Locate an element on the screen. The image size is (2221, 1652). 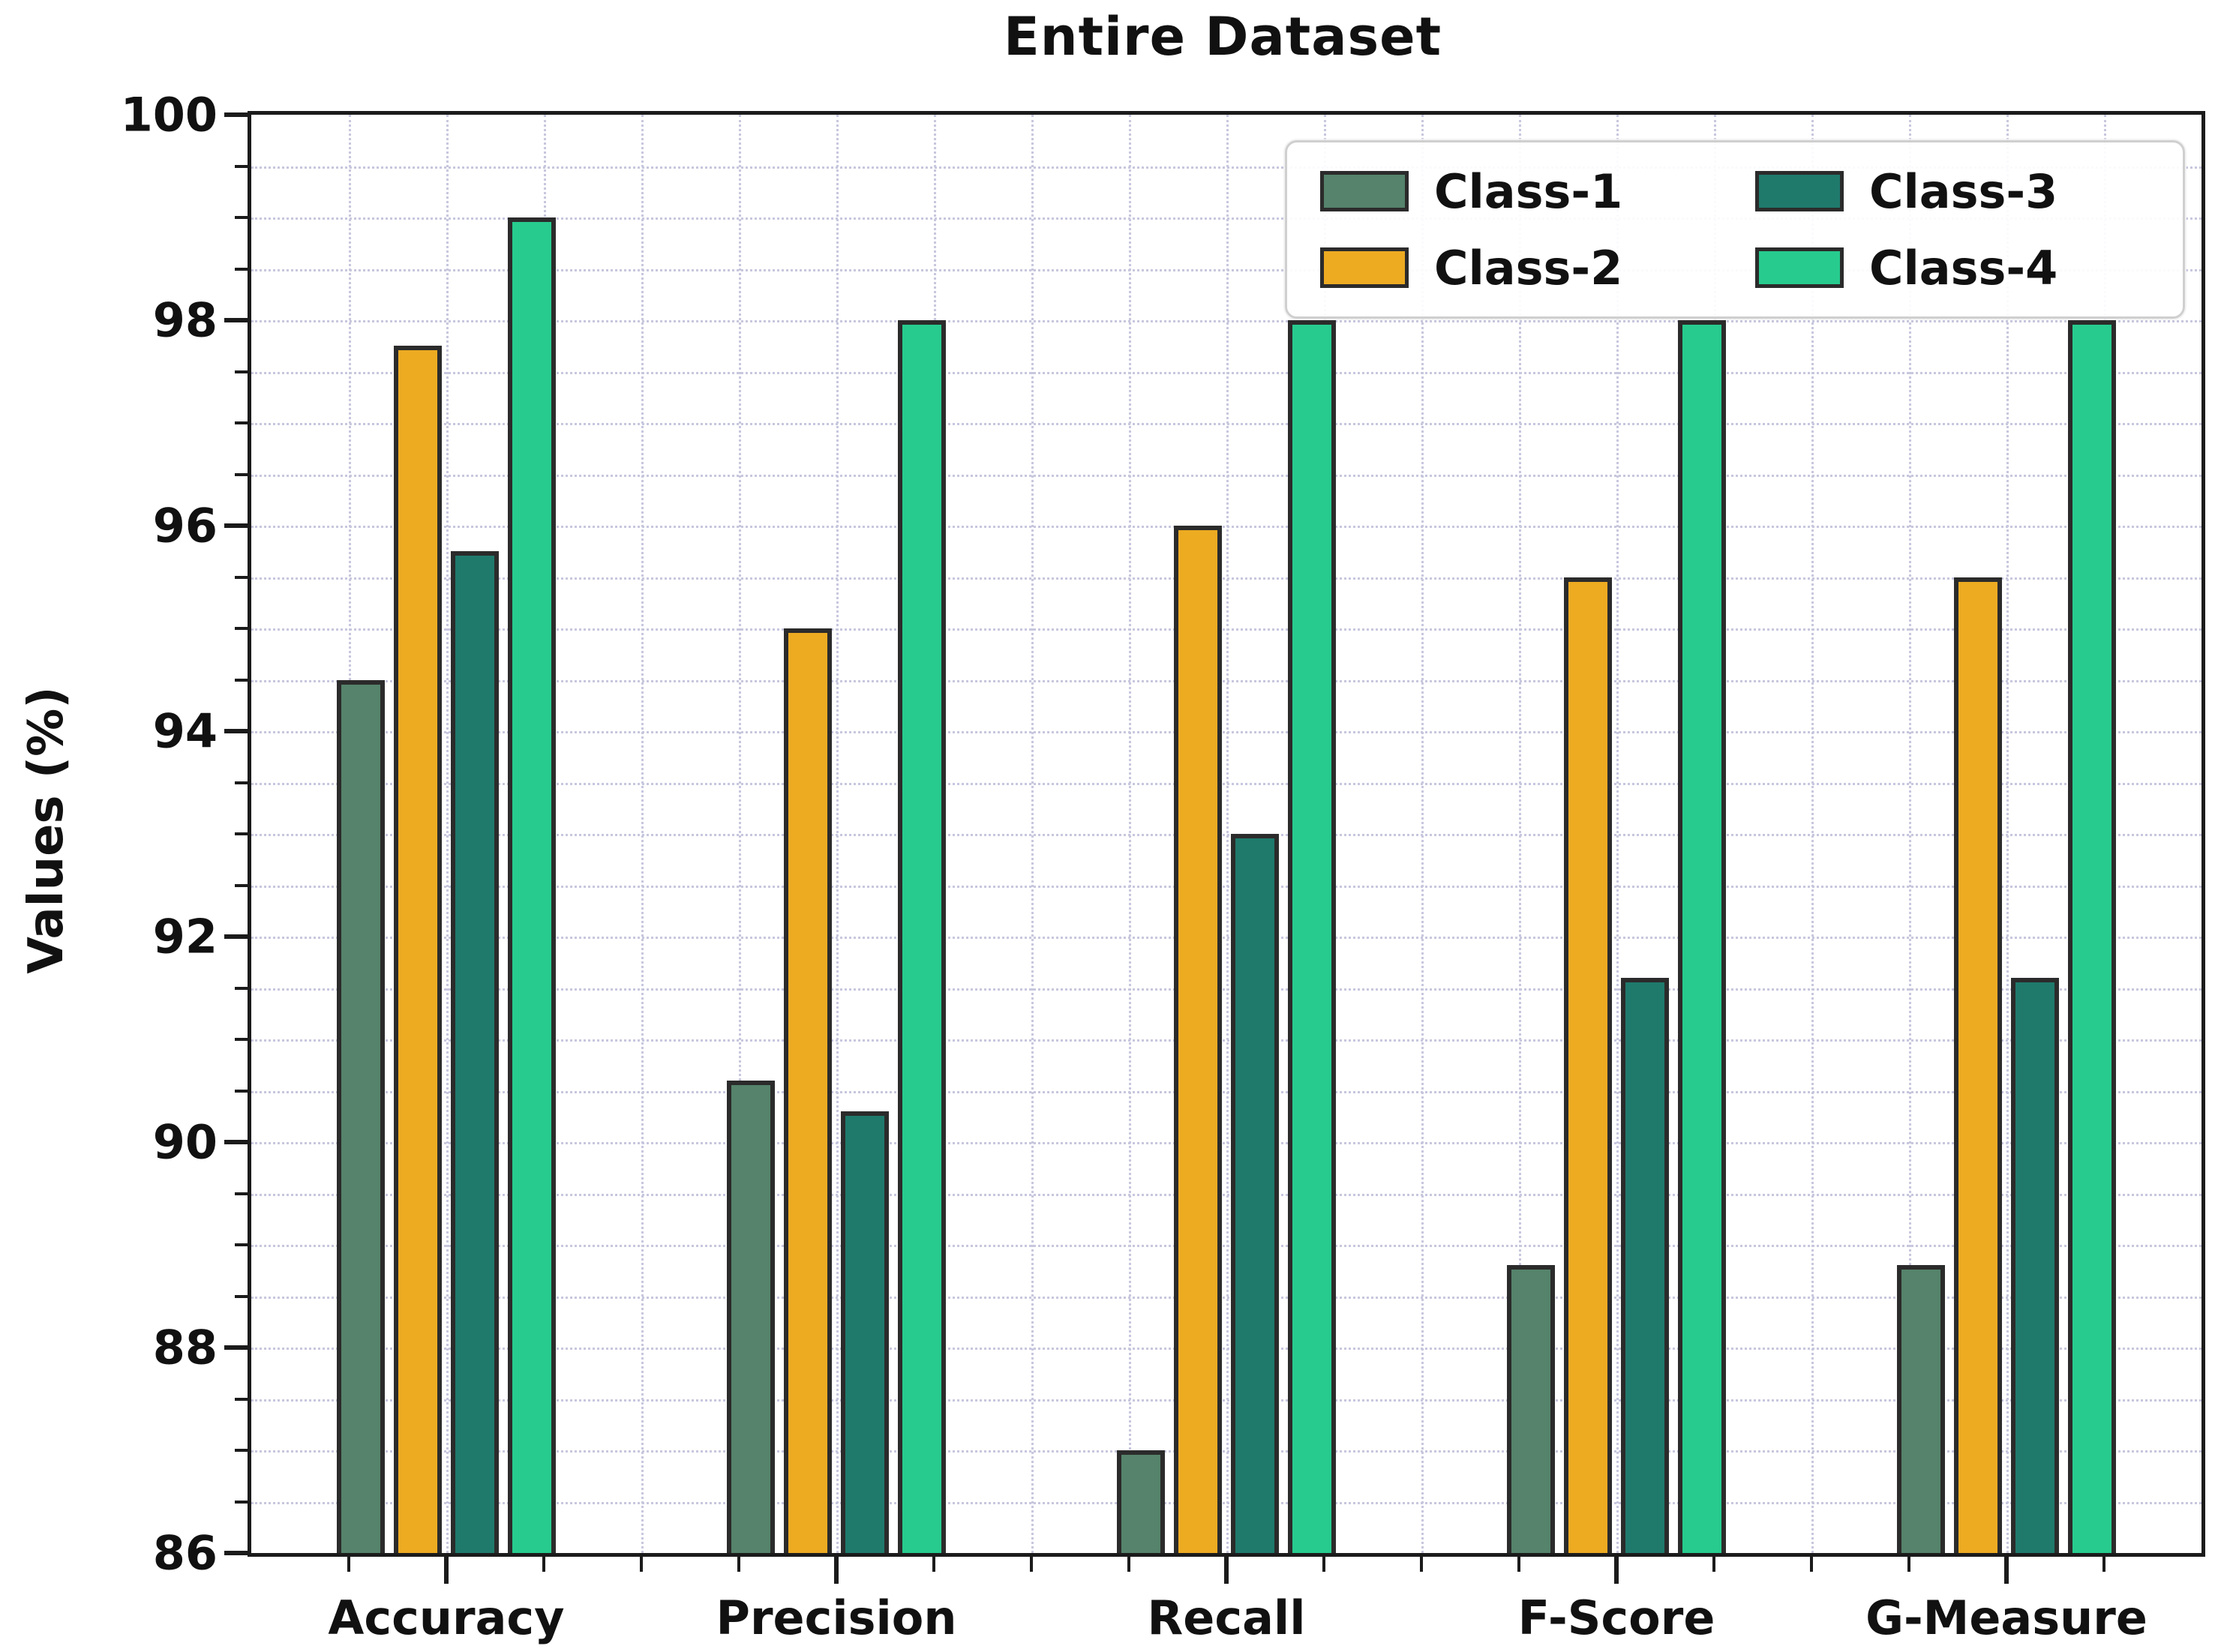
legend-item-class-1: Class-1 is located at coordinates (1522, 192).